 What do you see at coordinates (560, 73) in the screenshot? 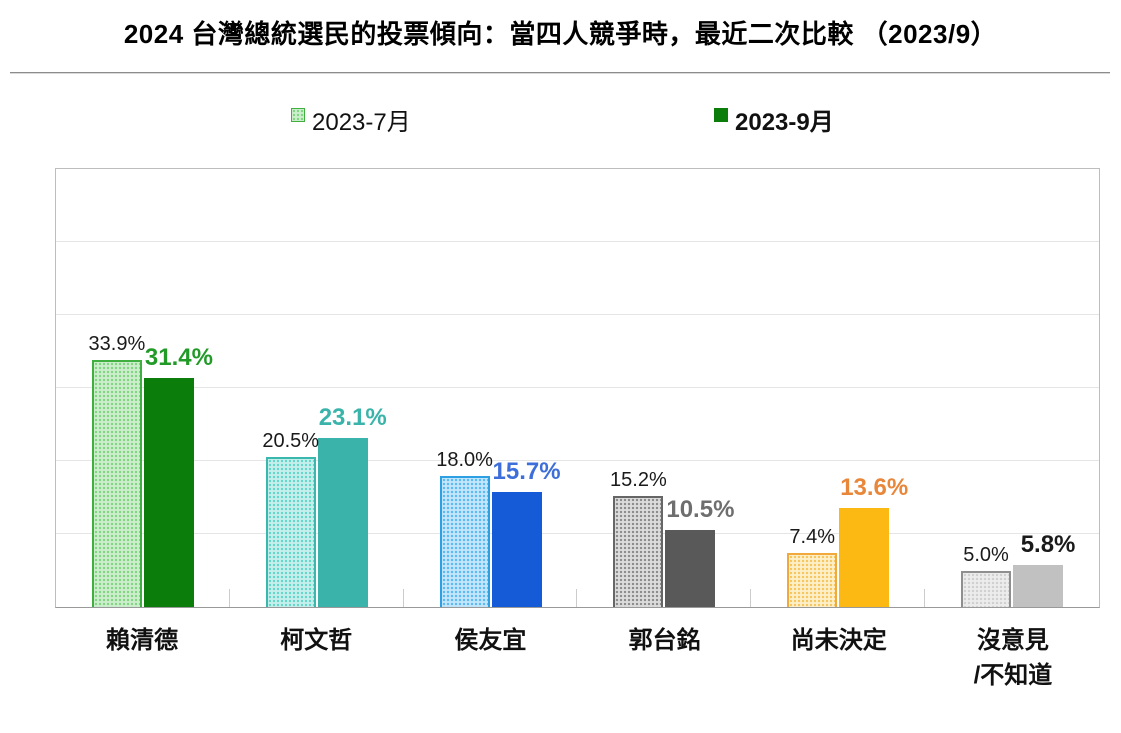
I see `title-divider` at bounding box center [560, 73].